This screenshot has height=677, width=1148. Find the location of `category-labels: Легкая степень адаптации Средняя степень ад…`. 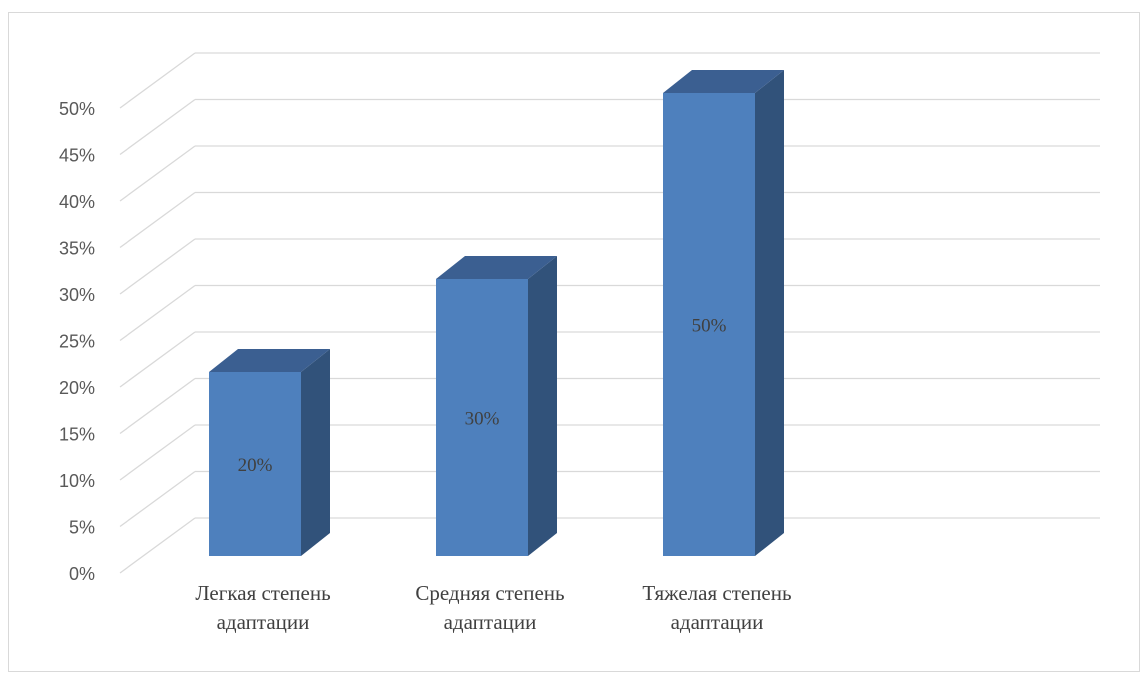

category-labels: Легкая степень адаптации Средняя степень ад… is located at coordinates (493, 607).